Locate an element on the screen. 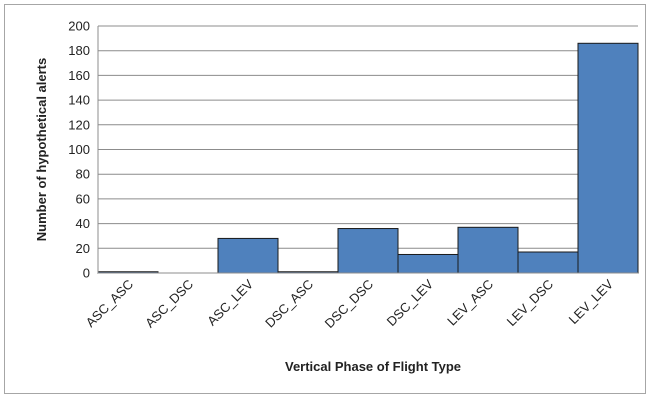 Image resolution: width=652 pixels, height=400 pixels. y-tick-label: 0 is located at coordinates (86, 273).